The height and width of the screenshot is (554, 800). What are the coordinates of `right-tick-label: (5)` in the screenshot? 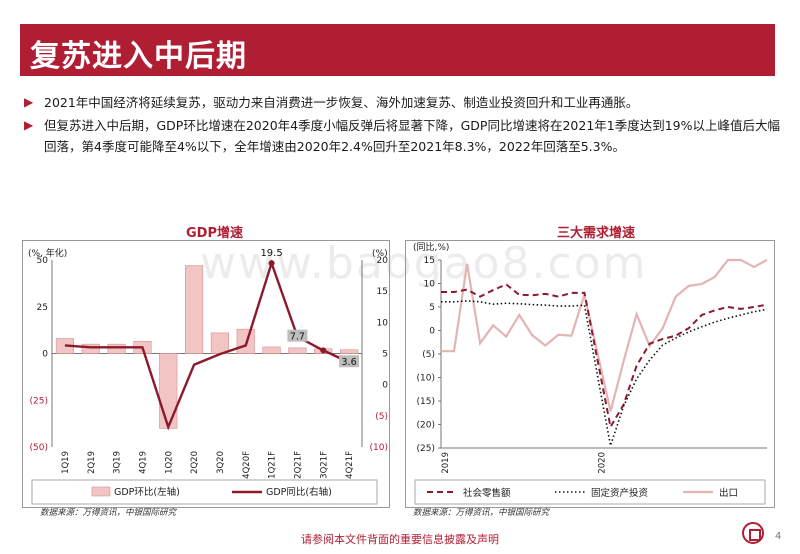 It's located at (381, 417).